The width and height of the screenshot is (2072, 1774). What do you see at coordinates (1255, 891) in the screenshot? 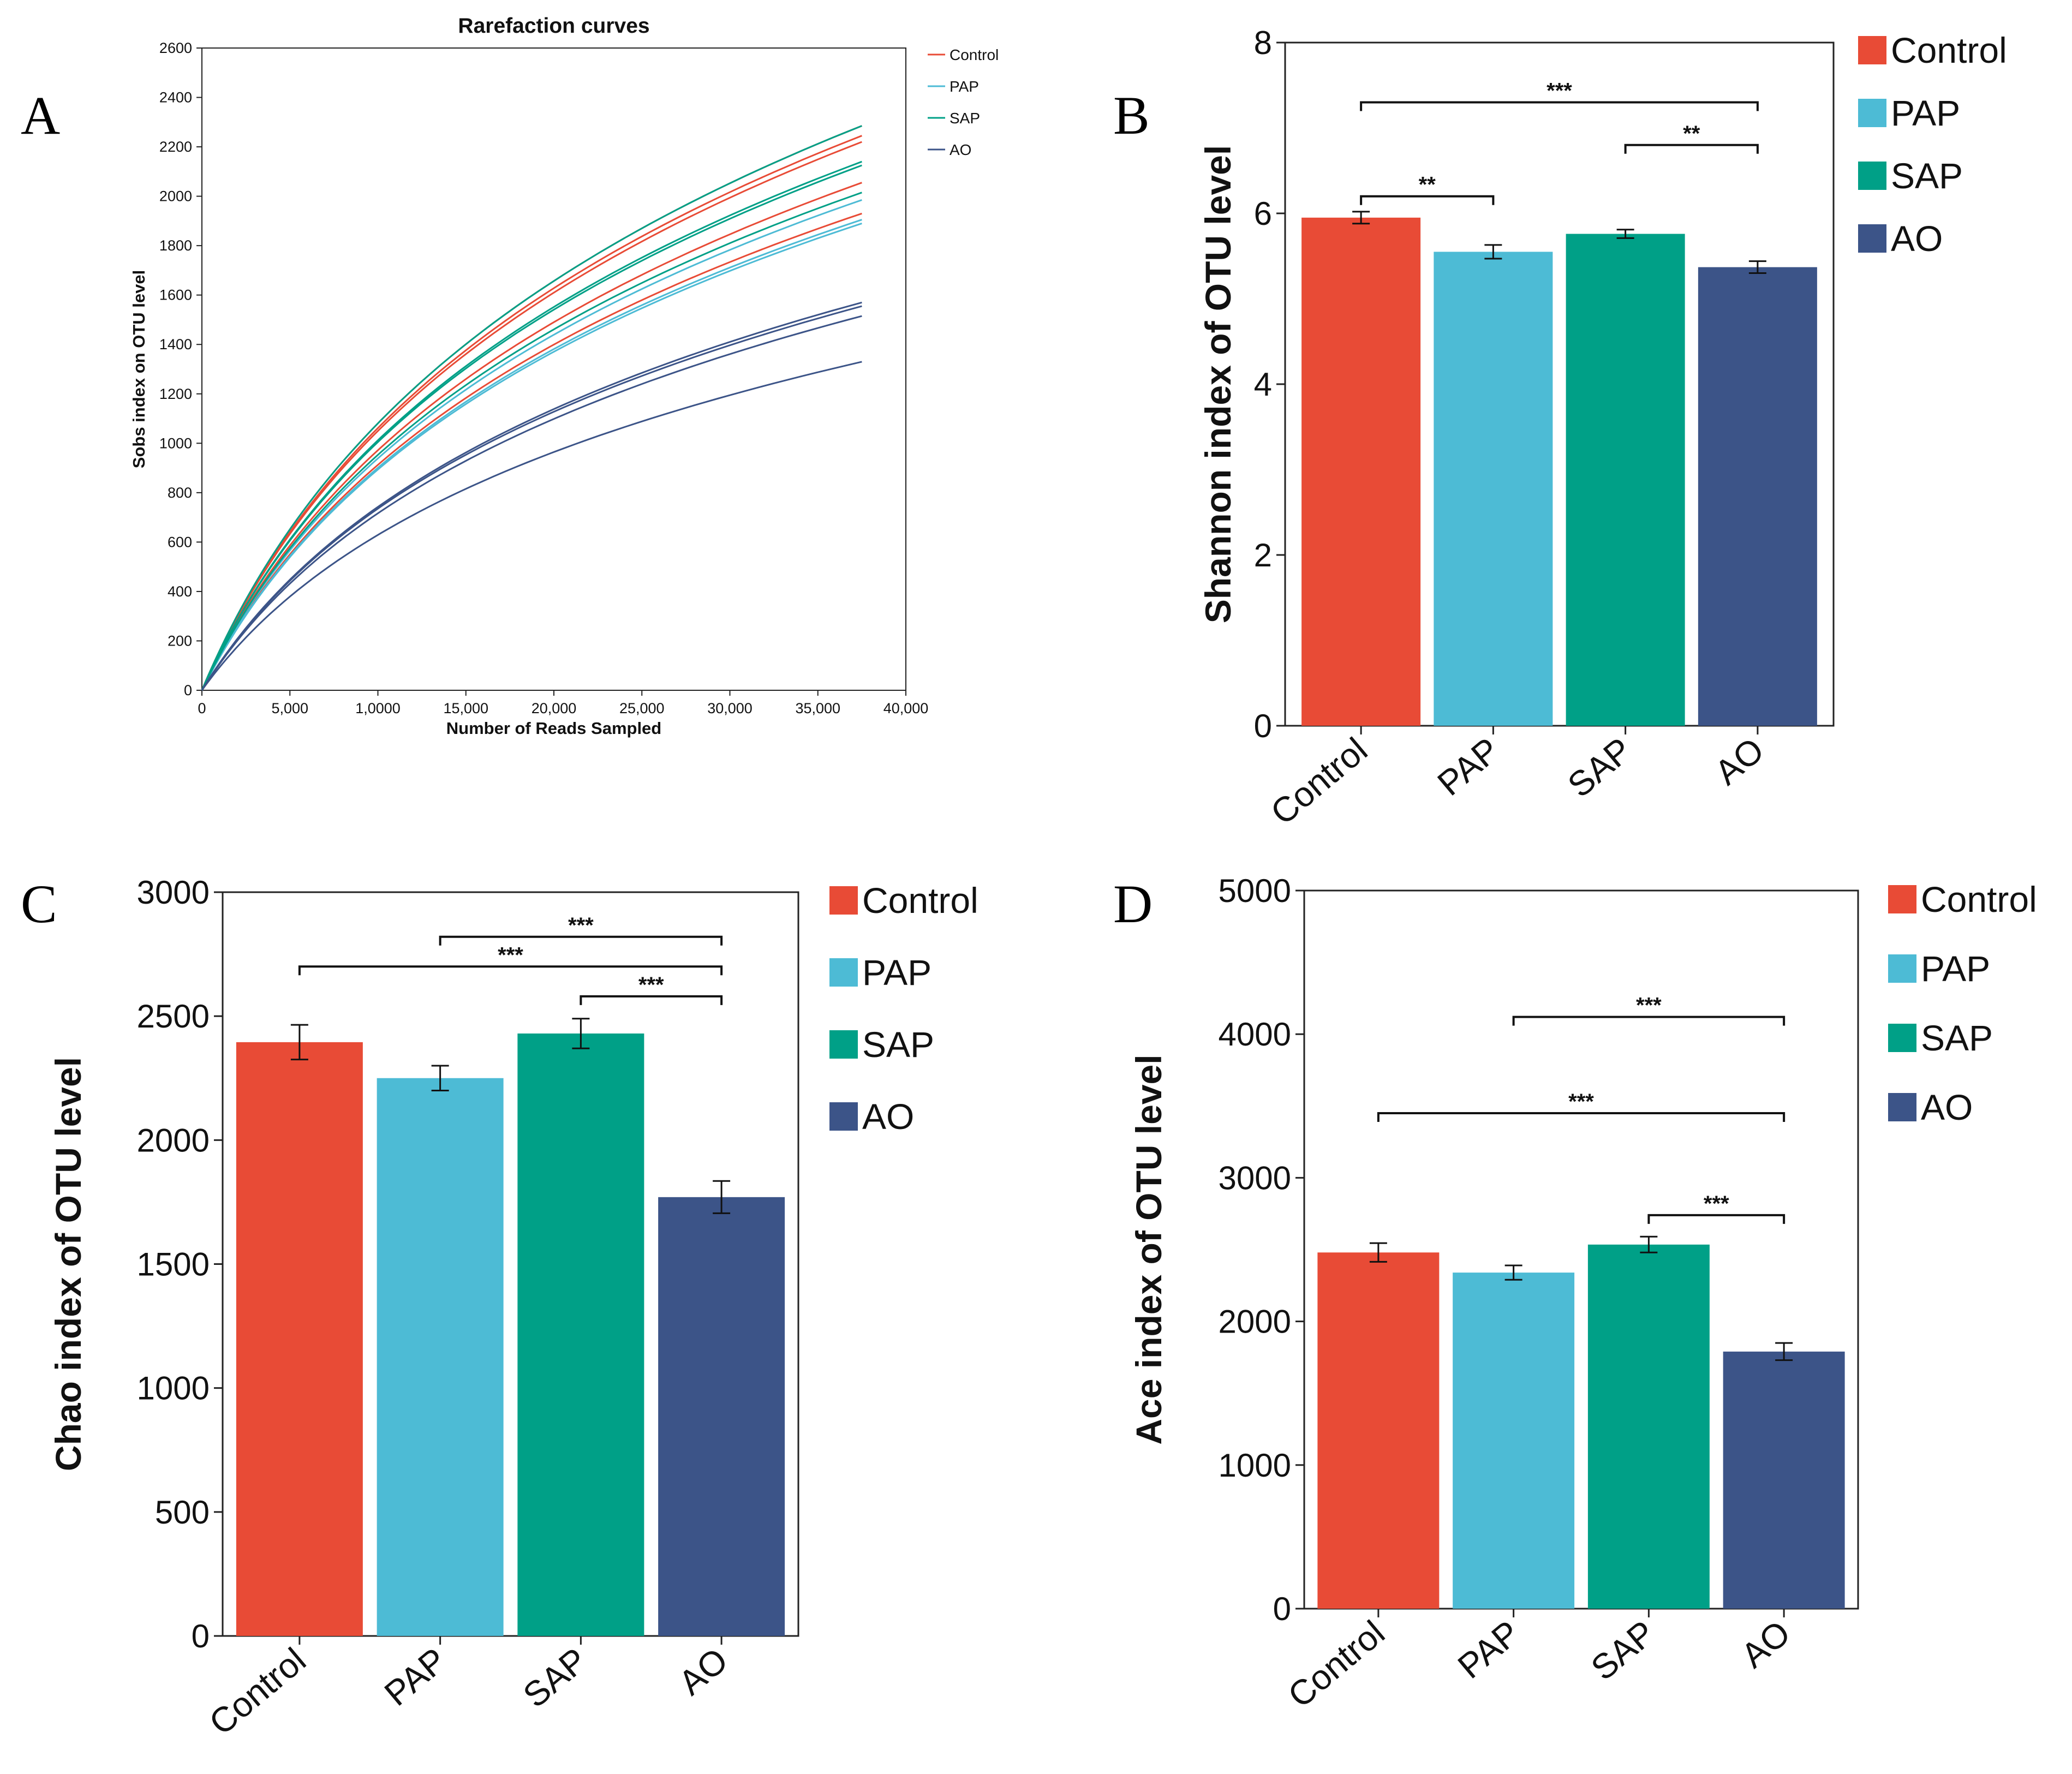
I see `y-tick-label: 5000` at bounding box center [1255, 891].